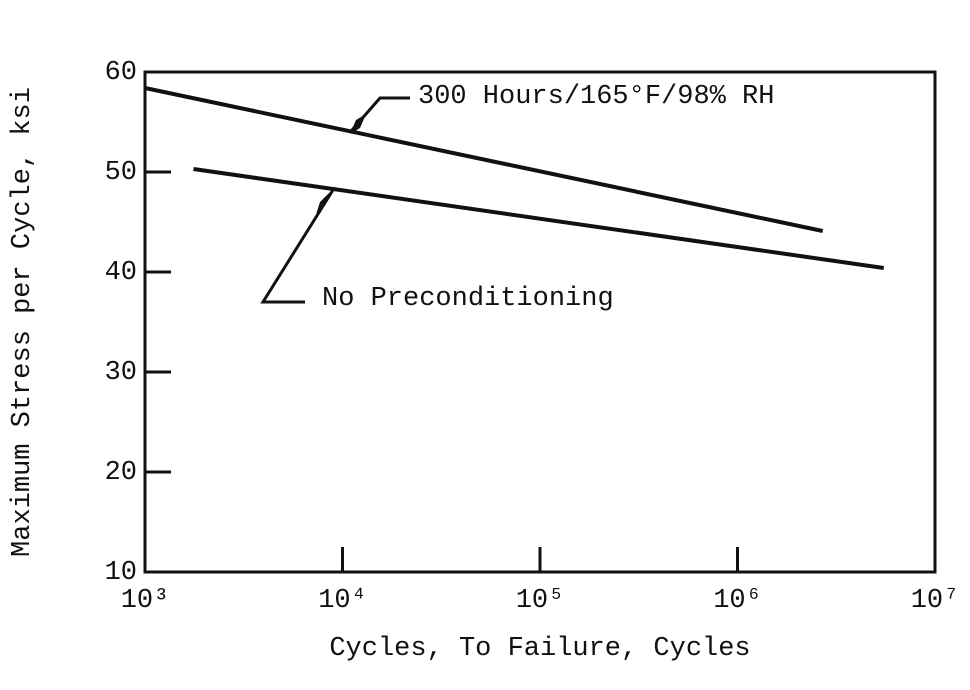  I want to click on x-tick-label: 10³, so click(145, 601).